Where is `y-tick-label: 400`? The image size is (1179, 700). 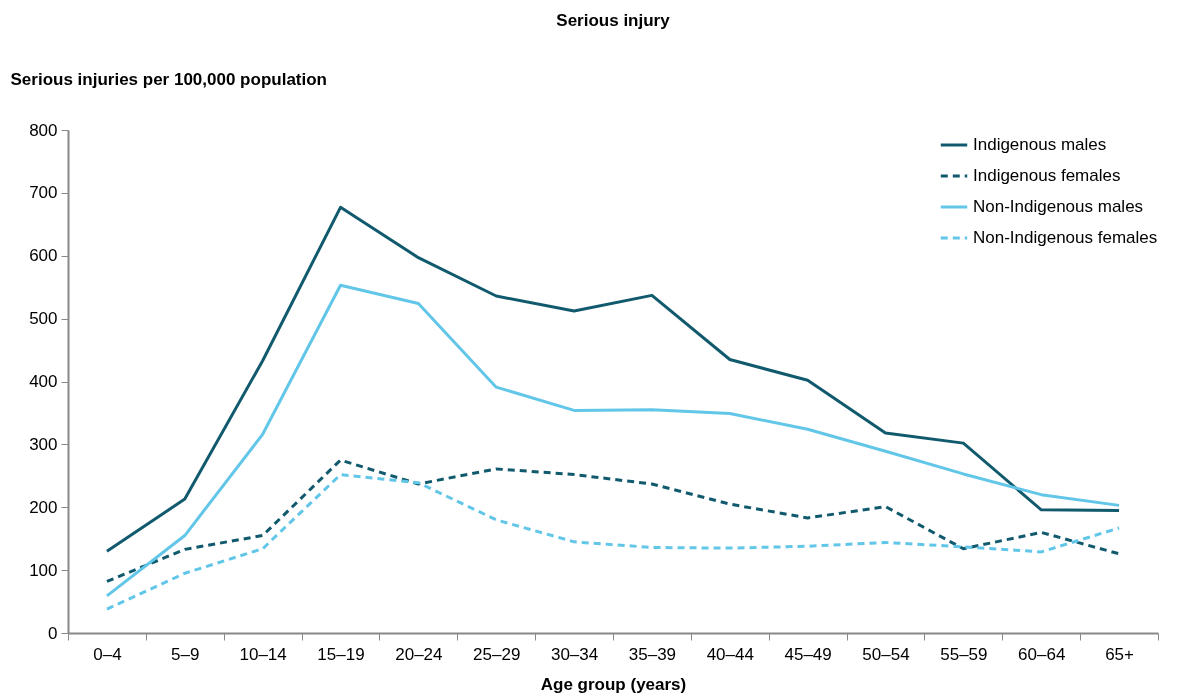 y-tick-label: 400 is located at coordinates (43, 381).